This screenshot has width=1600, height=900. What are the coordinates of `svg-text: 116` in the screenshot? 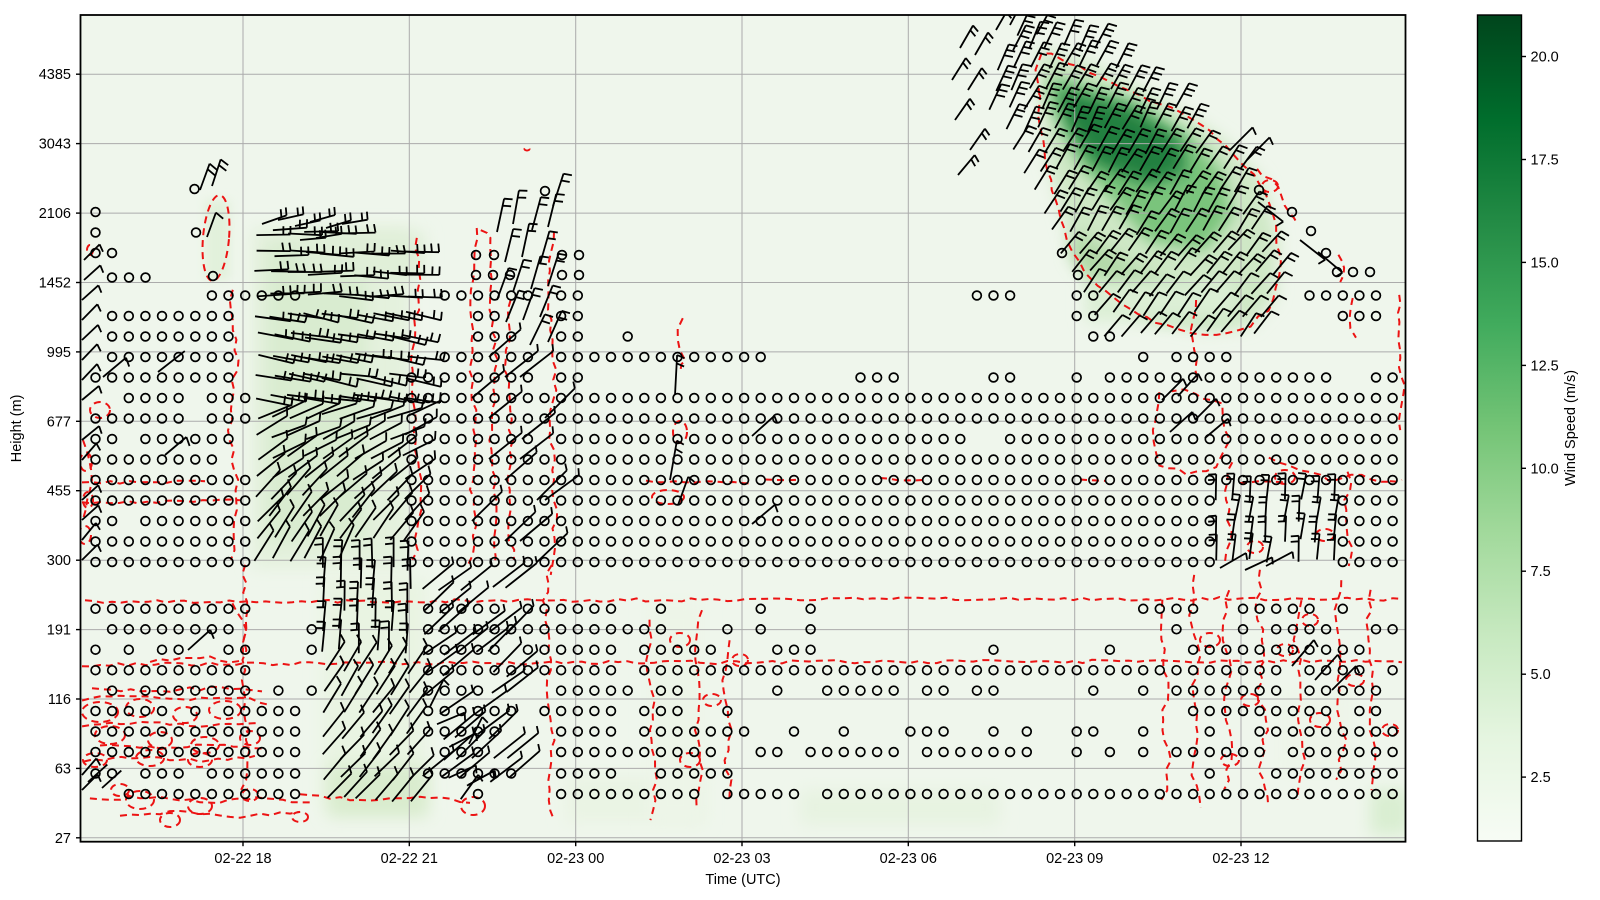 It's located at (59, 700).